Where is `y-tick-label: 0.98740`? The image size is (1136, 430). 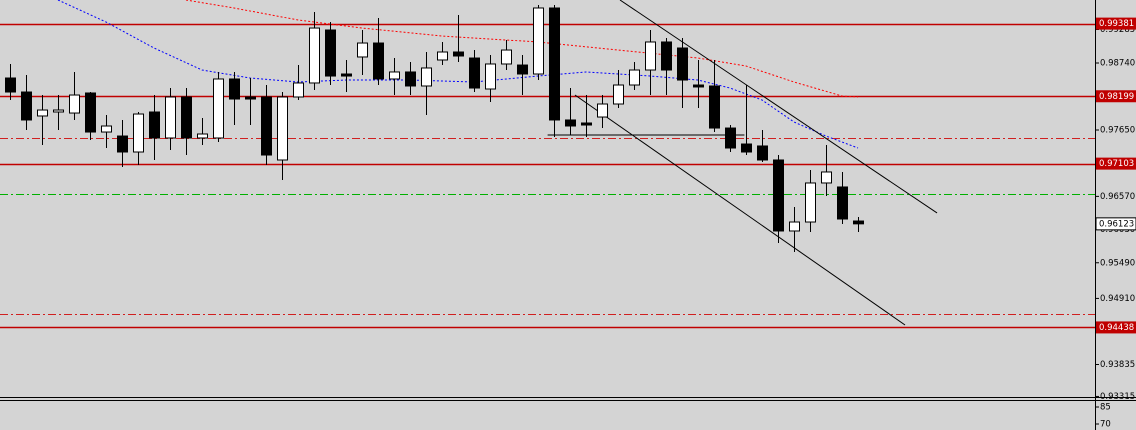 y-tick-label: 0.98740 is located at coordinates (1117, 64).